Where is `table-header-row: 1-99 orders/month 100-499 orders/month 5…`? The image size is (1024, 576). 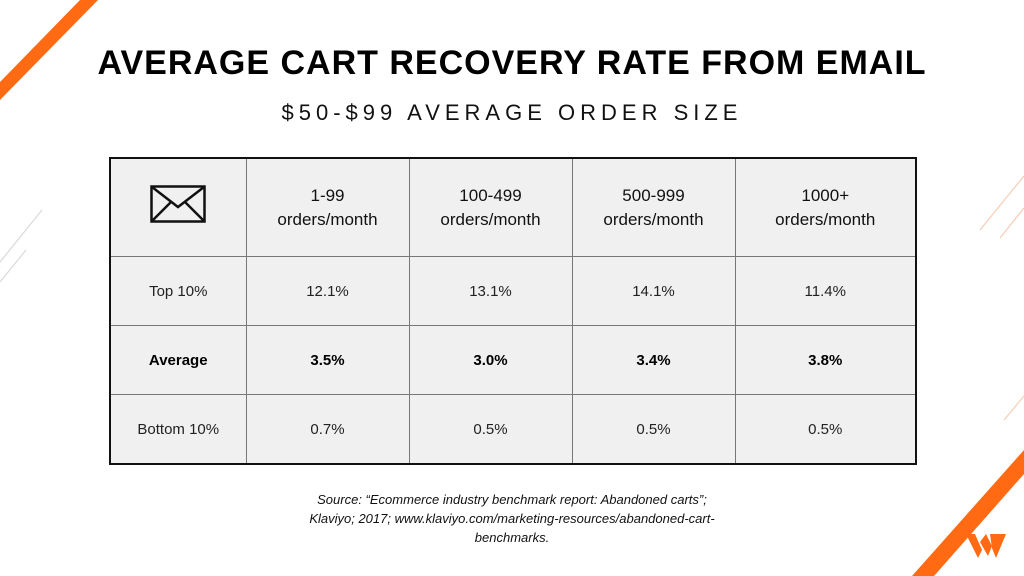
table-header-row: 1-99 orders/month 100-499 orders/month 5… is located at coordinates (513, 207).